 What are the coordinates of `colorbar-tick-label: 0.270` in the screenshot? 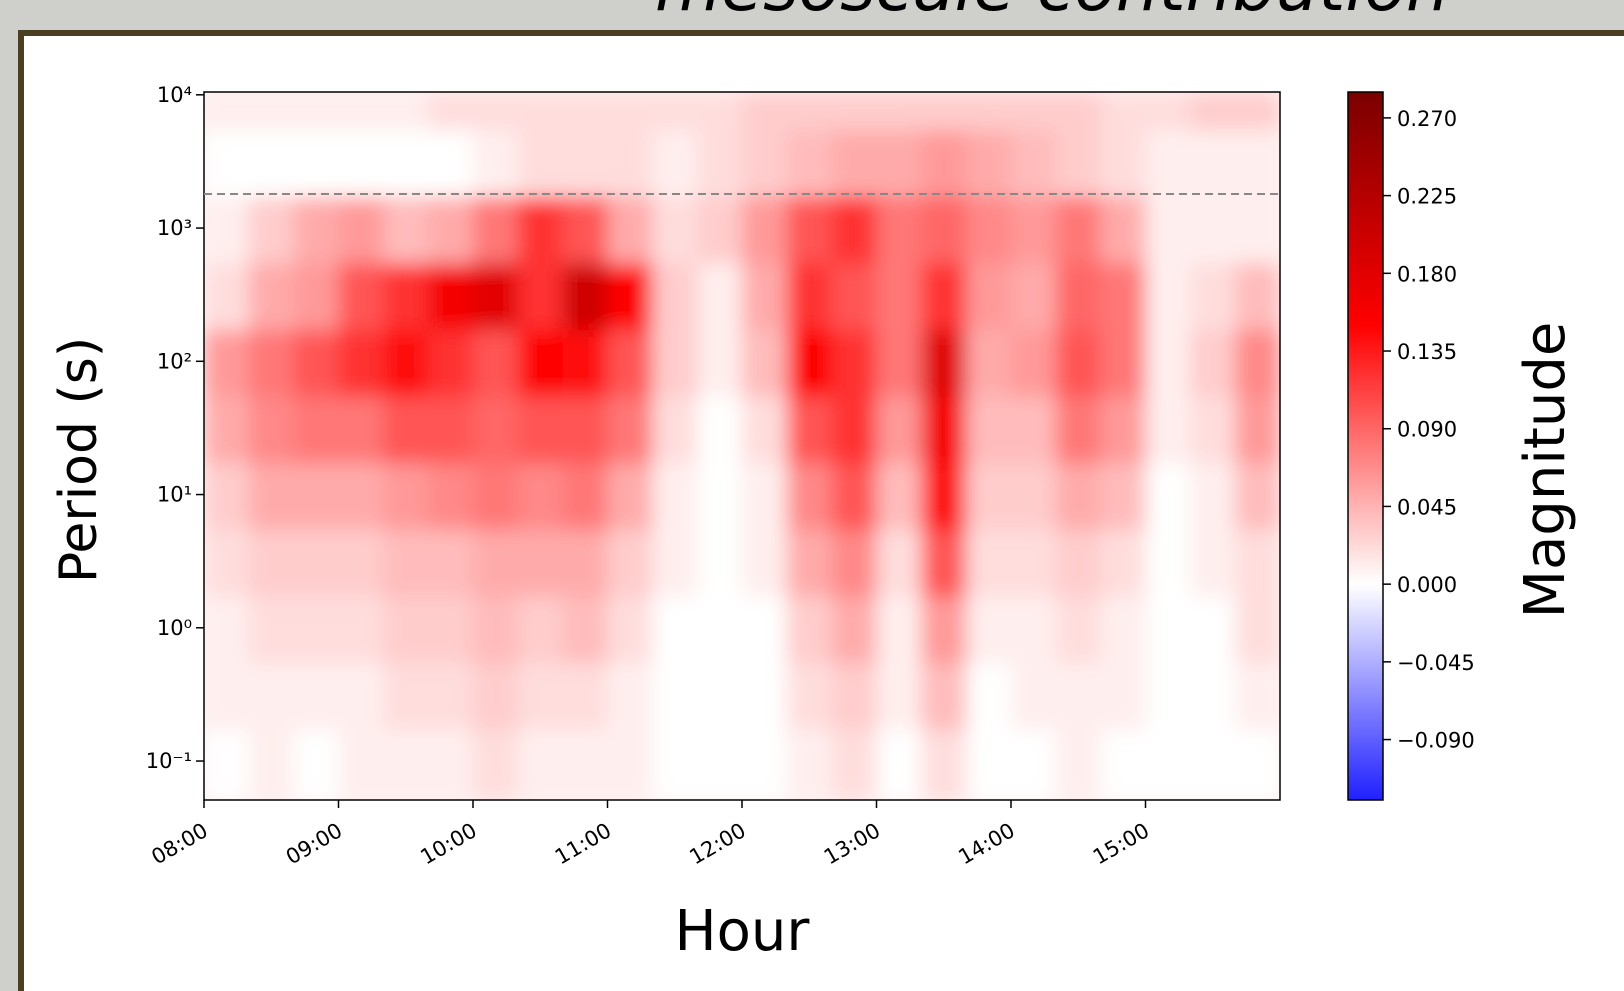 It's located at (1427, 119).